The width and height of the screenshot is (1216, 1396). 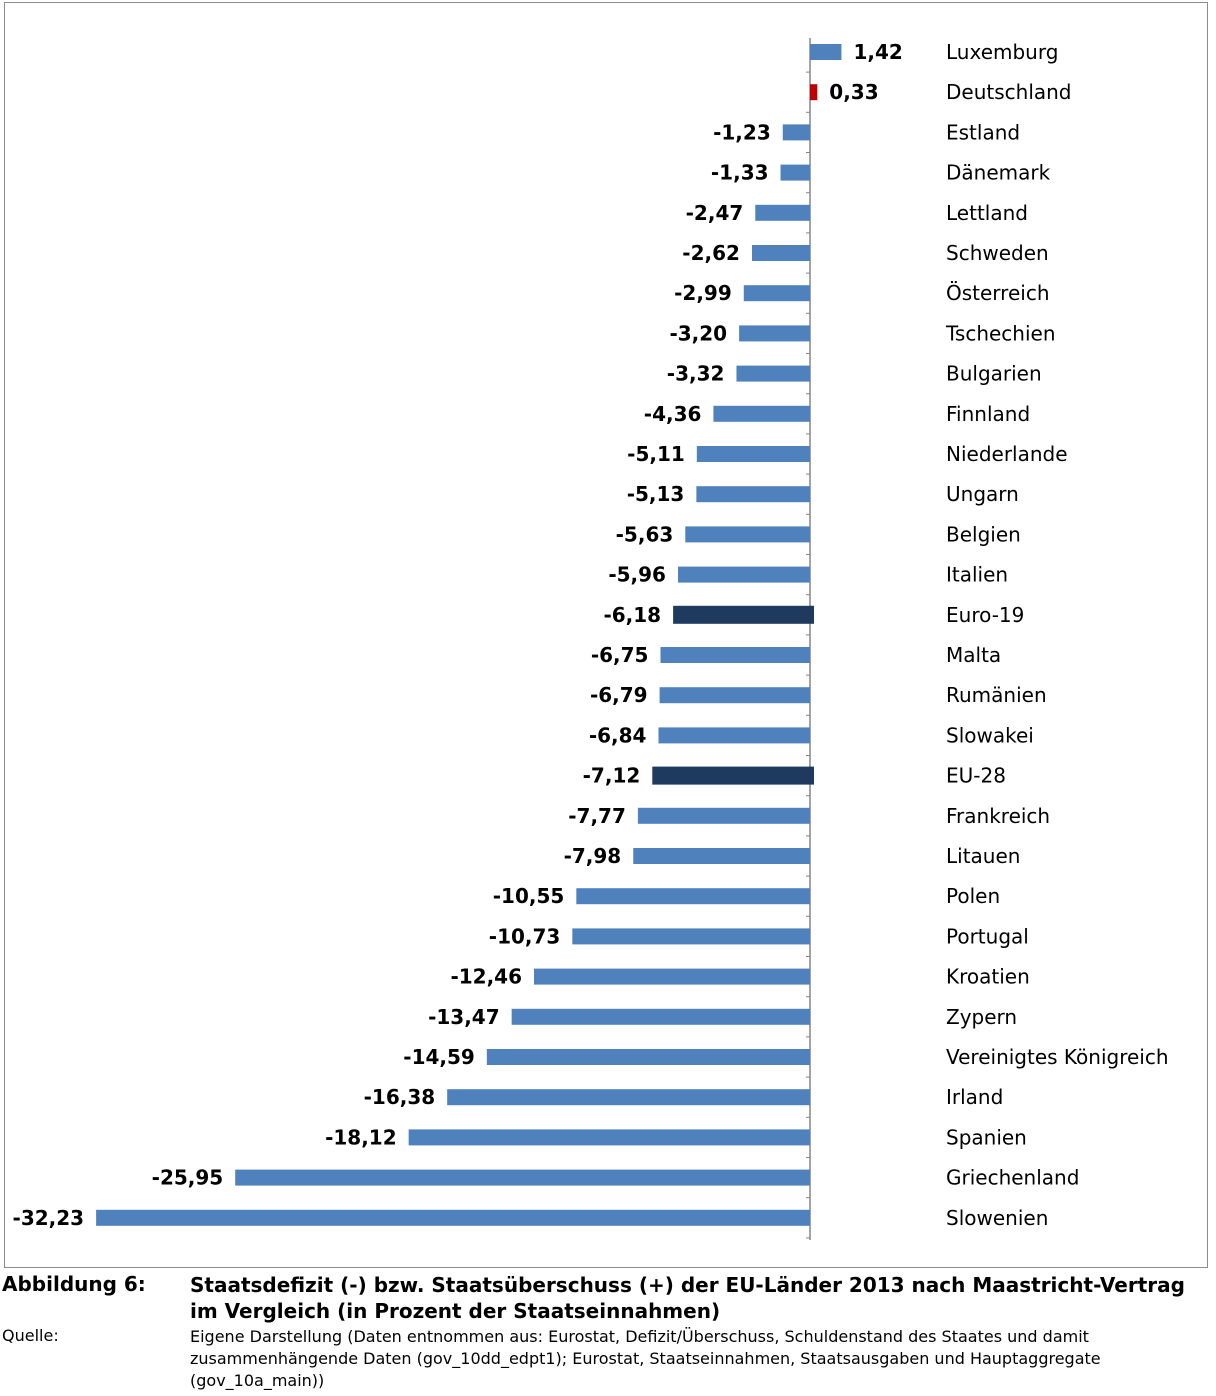 I want to click on bar-value-label: -7,98, so click(x=593, y=856).